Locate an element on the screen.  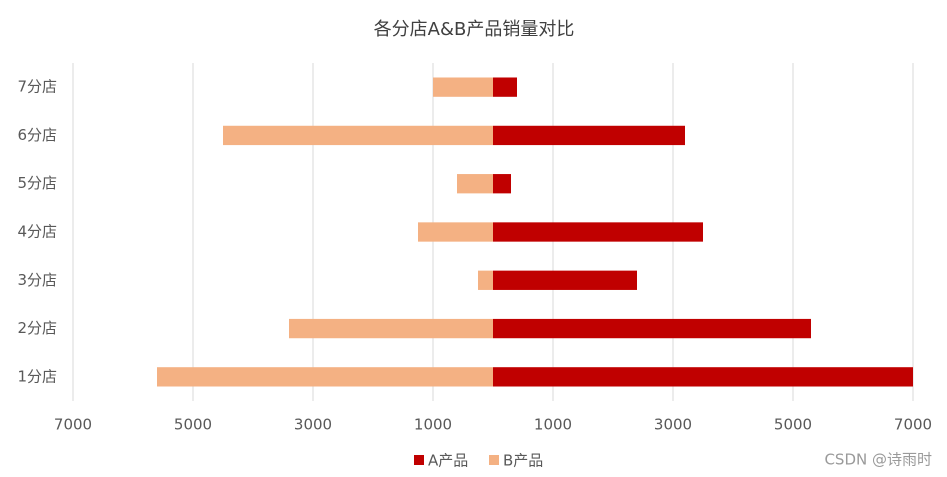
watermark: CSDN @诗雨时 is located at coordinates (878, 460).